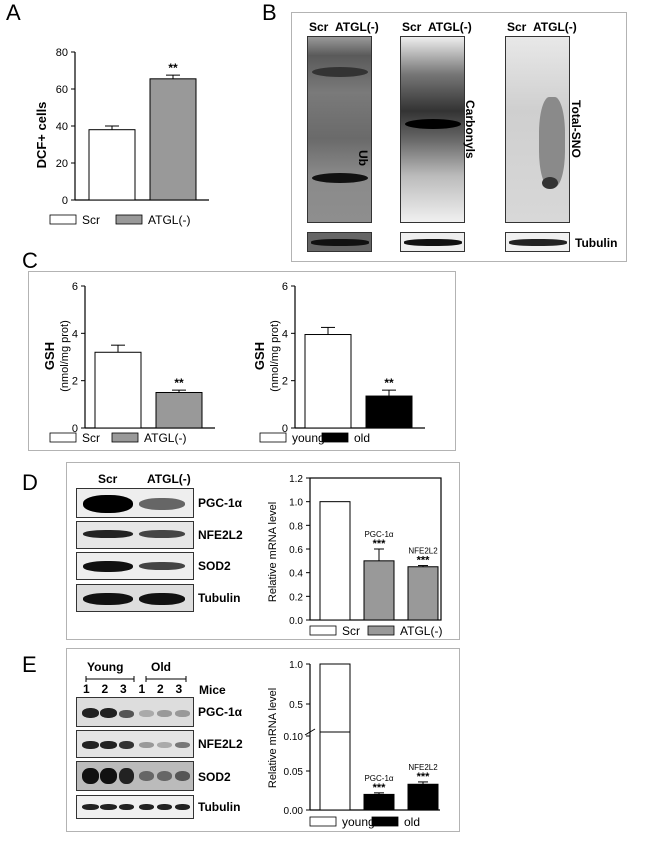  I want to click on chart-a-ylabel: DCF+ cells, so click(41, 135).